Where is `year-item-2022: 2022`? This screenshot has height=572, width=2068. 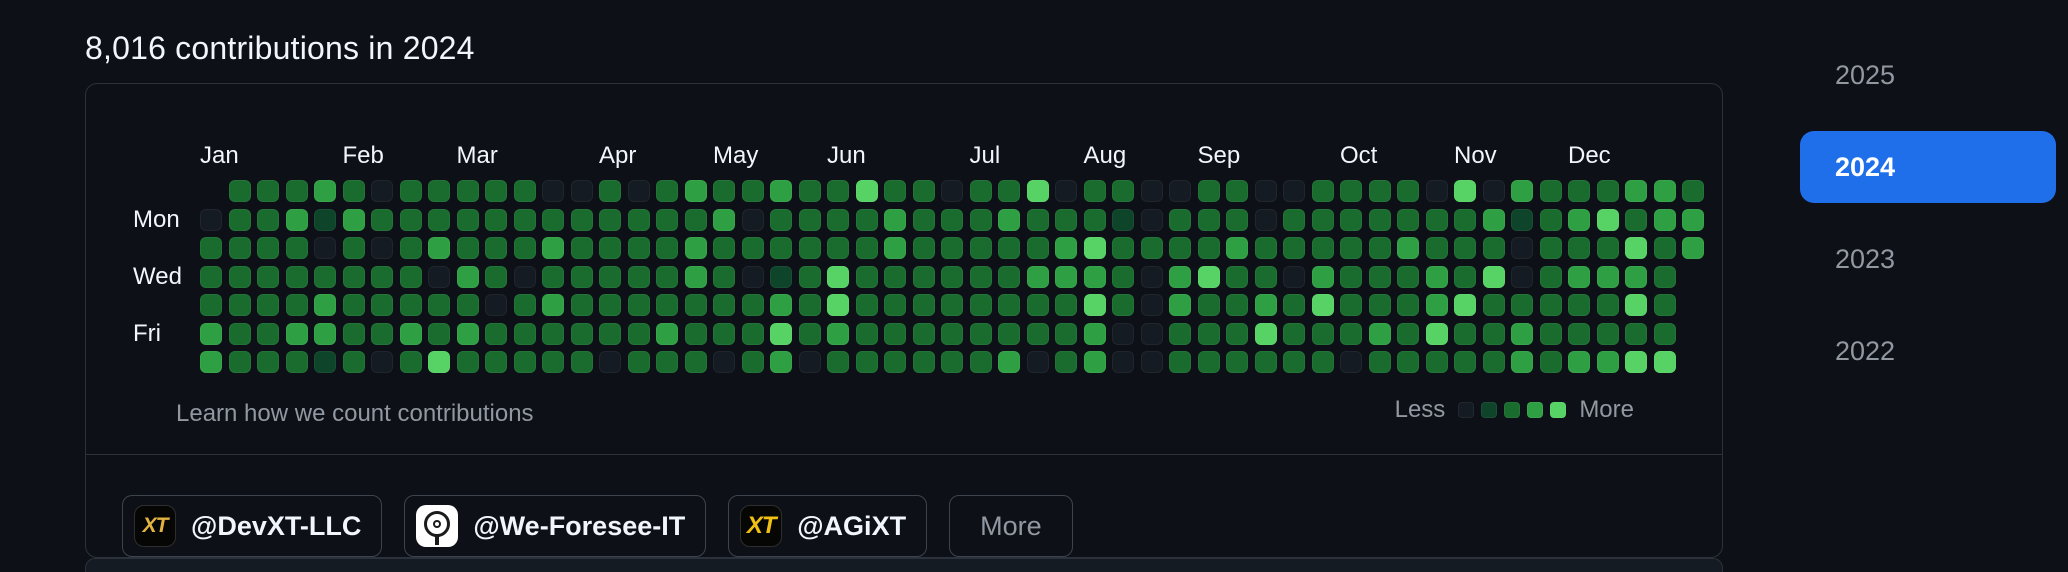
year-item-2022: 2022 is located at coordinates (1865, 350).